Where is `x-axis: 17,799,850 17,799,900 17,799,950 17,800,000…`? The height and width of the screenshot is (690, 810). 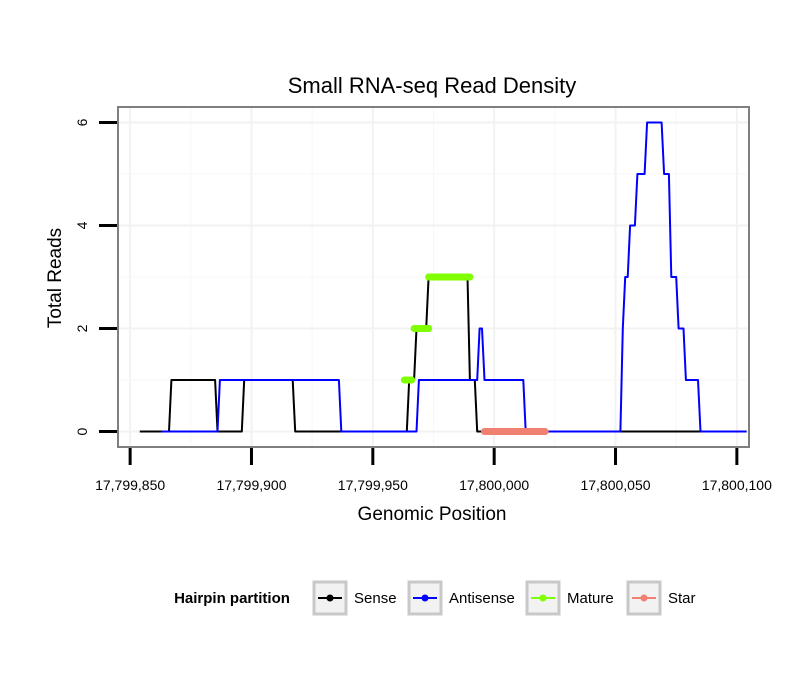 x-axis: 17,799,850 17,799,900 17,799,950 17,800,000… is located at coordinates (433, 470).